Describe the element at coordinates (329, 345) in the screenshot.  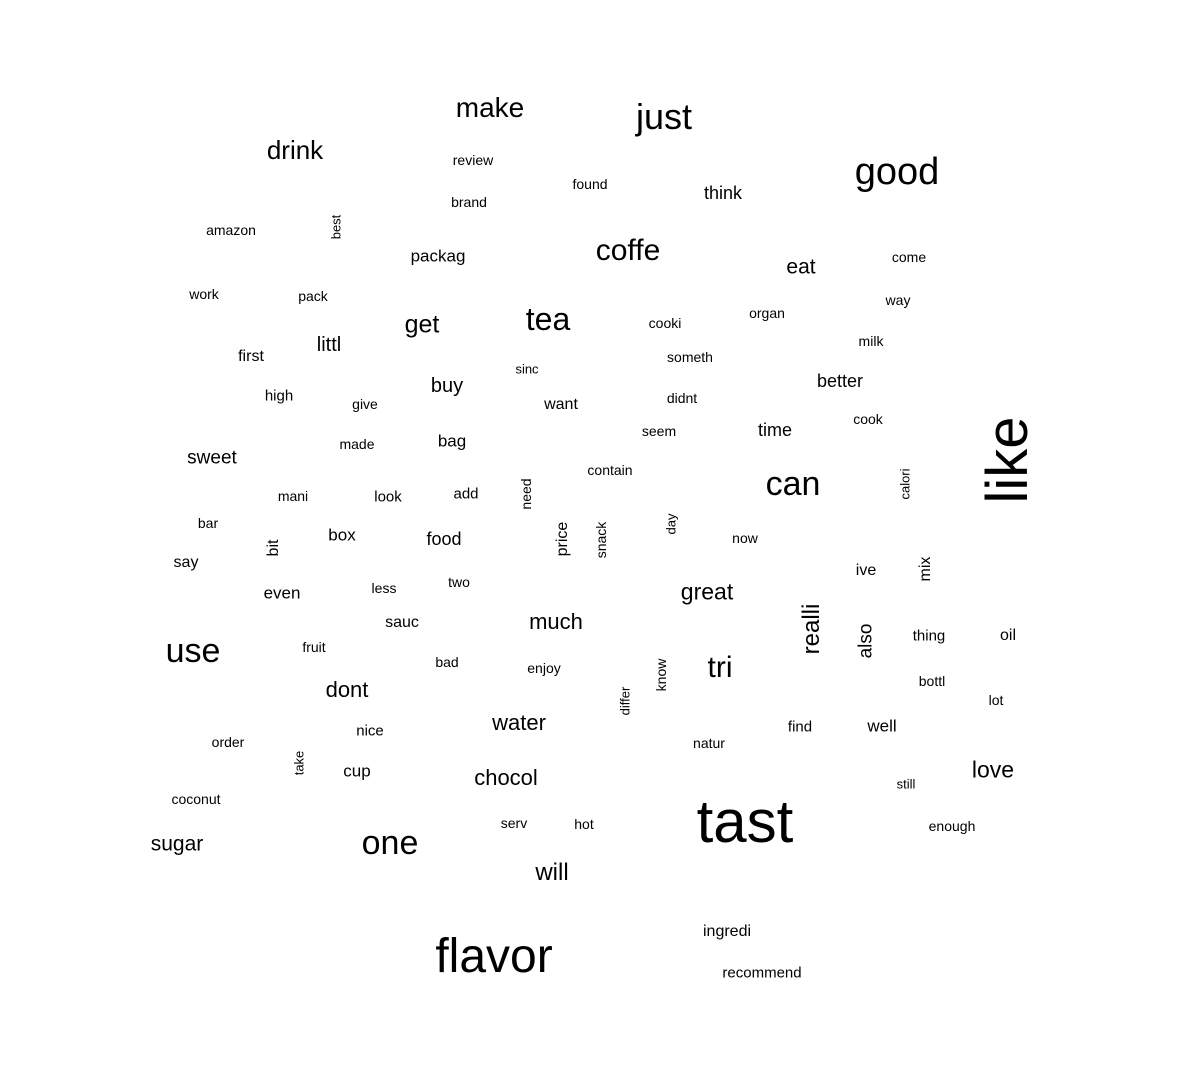
I see `word-littl: littl` at that location.